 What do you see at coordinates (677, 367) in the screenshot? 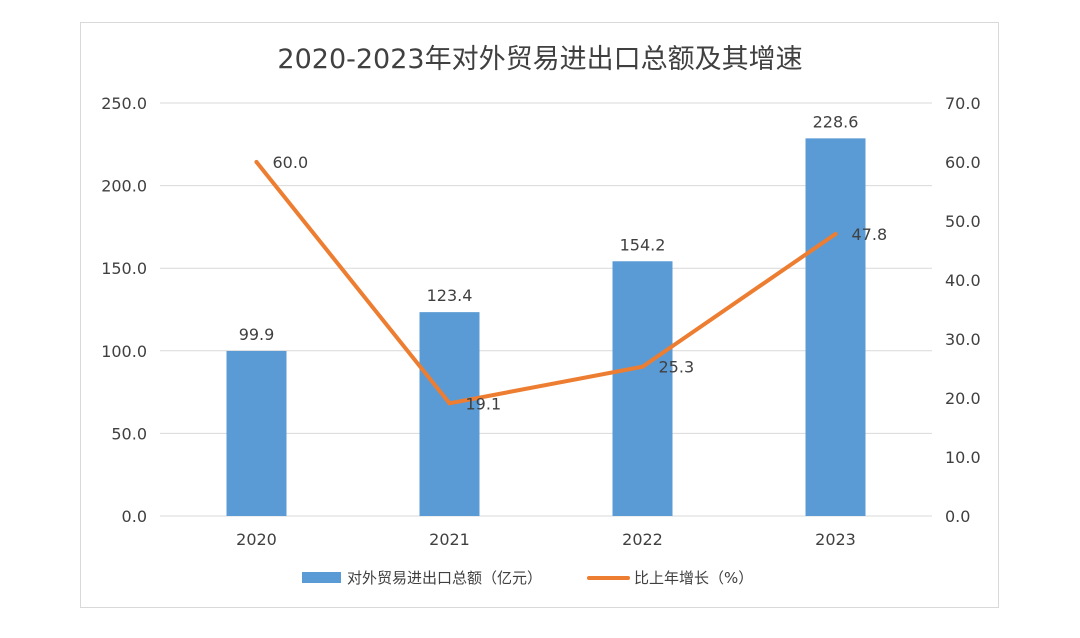
I see `line-data-label: 25.3` at bounding box center [677, 367].